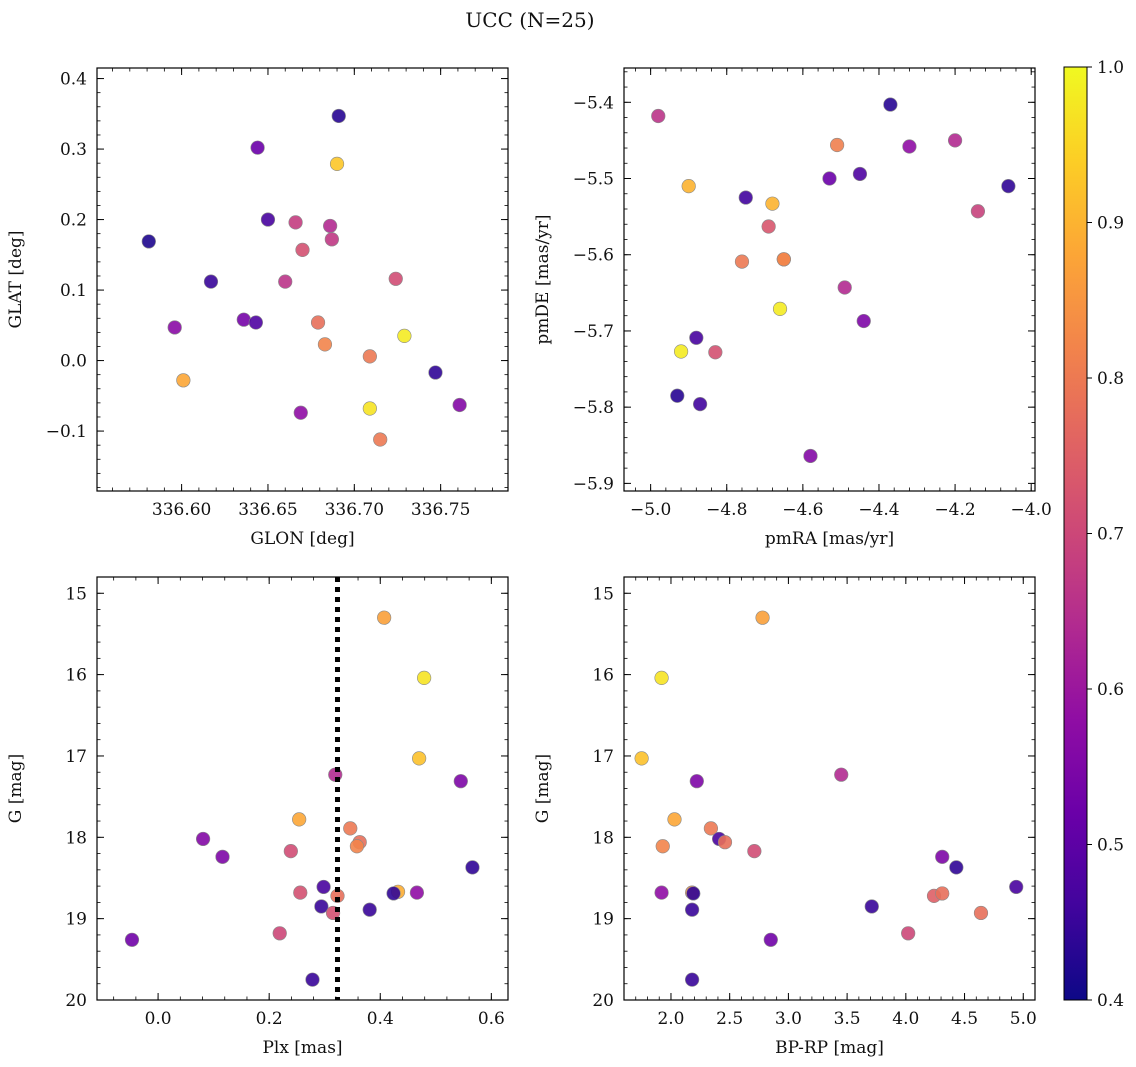 The image size is (1136, 1067). I want to click on y-tick-label: 19, so click(603, 920).